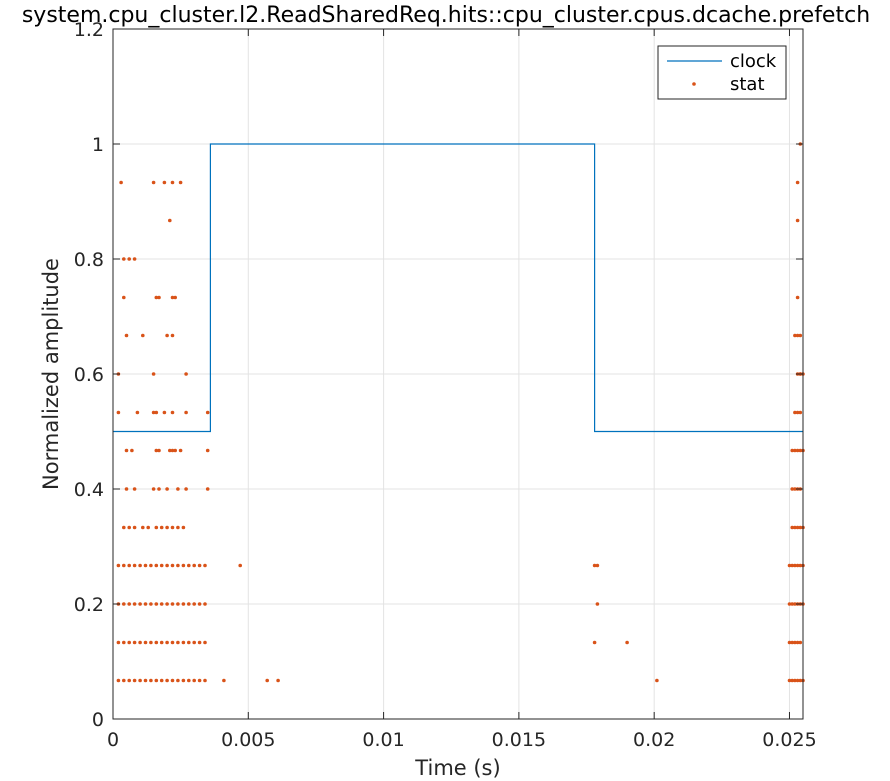 This screenshot has width=890, height=781. I want to click on legend: clock stat, so click(722, 72).